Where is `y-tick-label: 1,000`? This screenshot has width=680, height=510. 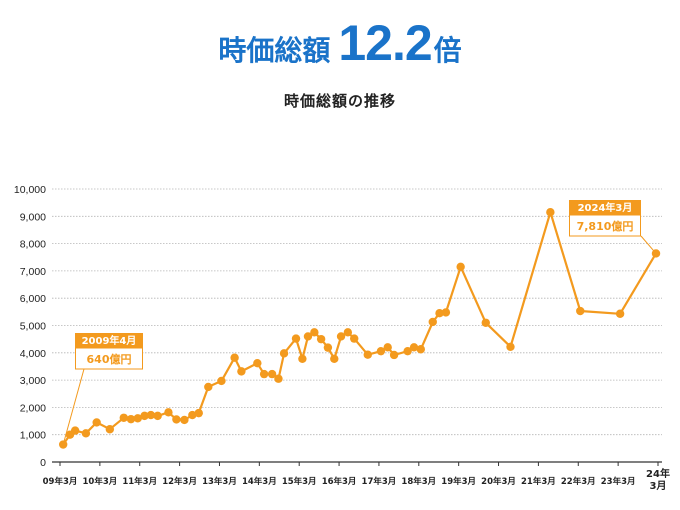 y-tick-label: 1,000 is located at coordinates (33, 436).